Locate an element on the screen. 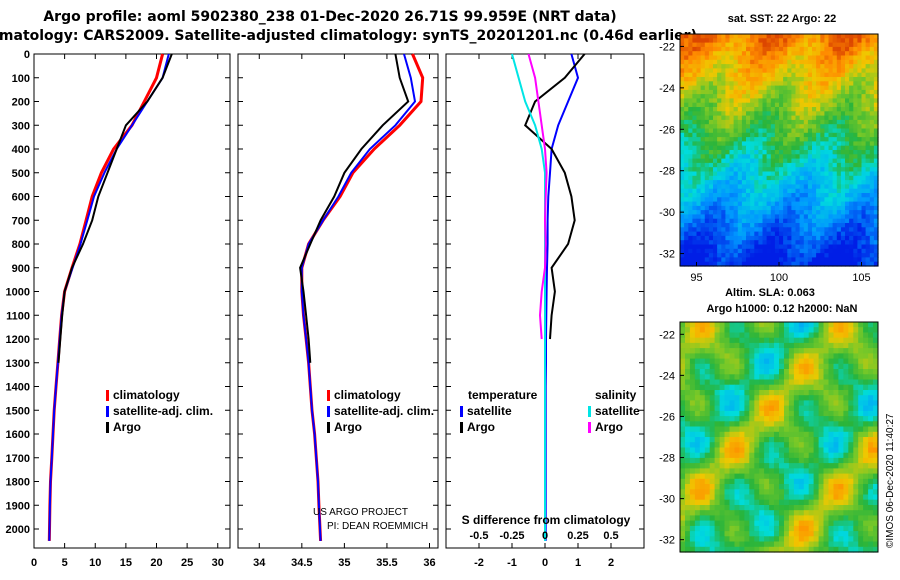 This screenshot has width=900, height=580. credit-line-1: US ARGO PROJECT is located at coordinates (360, 512).